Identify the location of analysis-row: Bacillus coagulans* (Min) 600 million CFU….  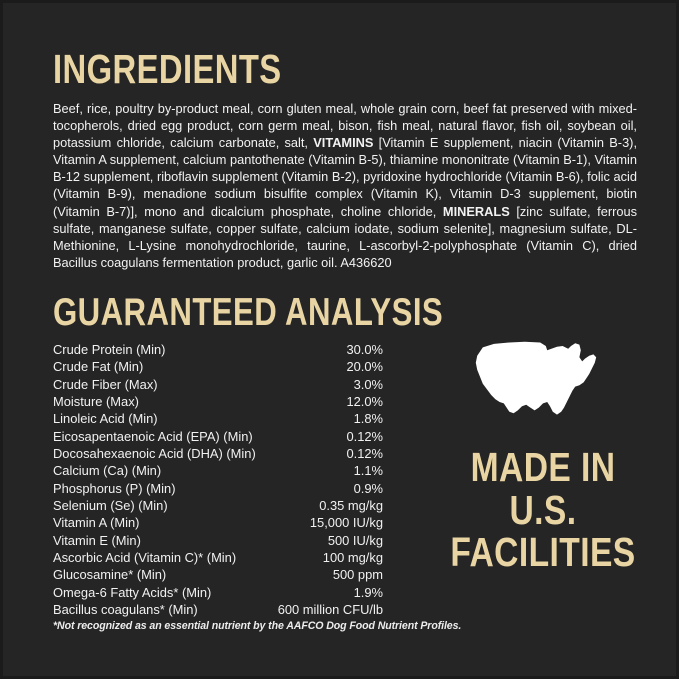
(218, 609).